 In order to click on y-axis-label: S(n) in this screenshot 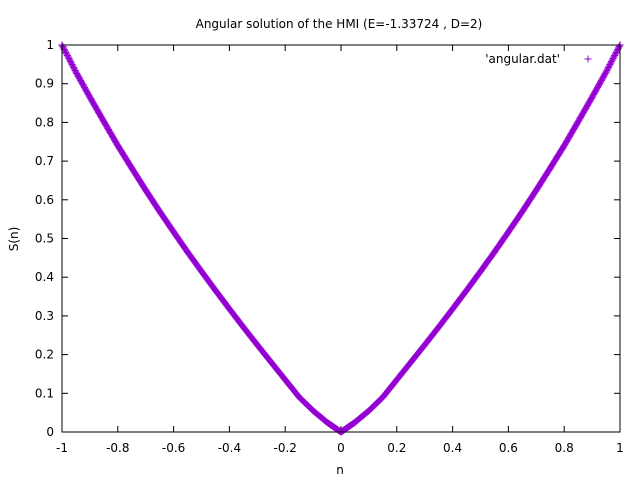, I will do `click(14, 239)`.